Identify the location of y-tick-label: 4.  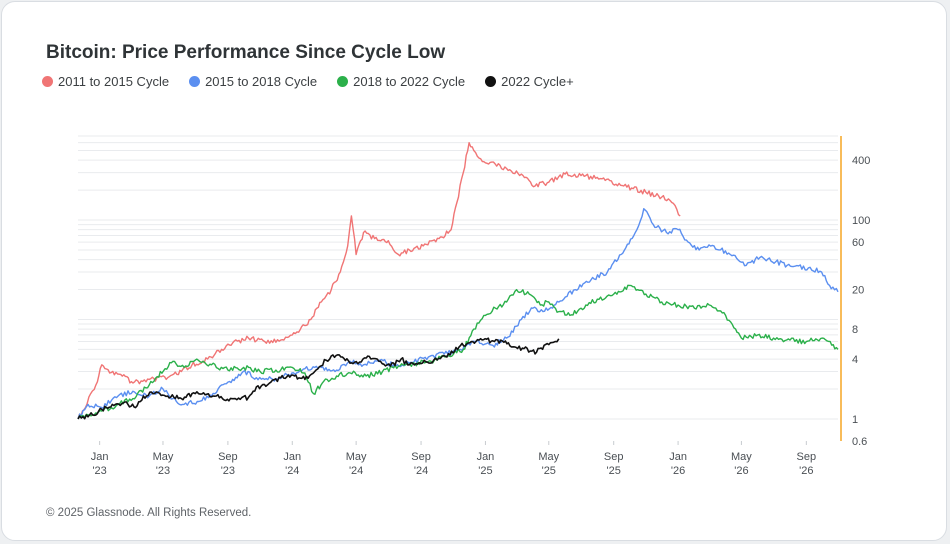
(855, 360).